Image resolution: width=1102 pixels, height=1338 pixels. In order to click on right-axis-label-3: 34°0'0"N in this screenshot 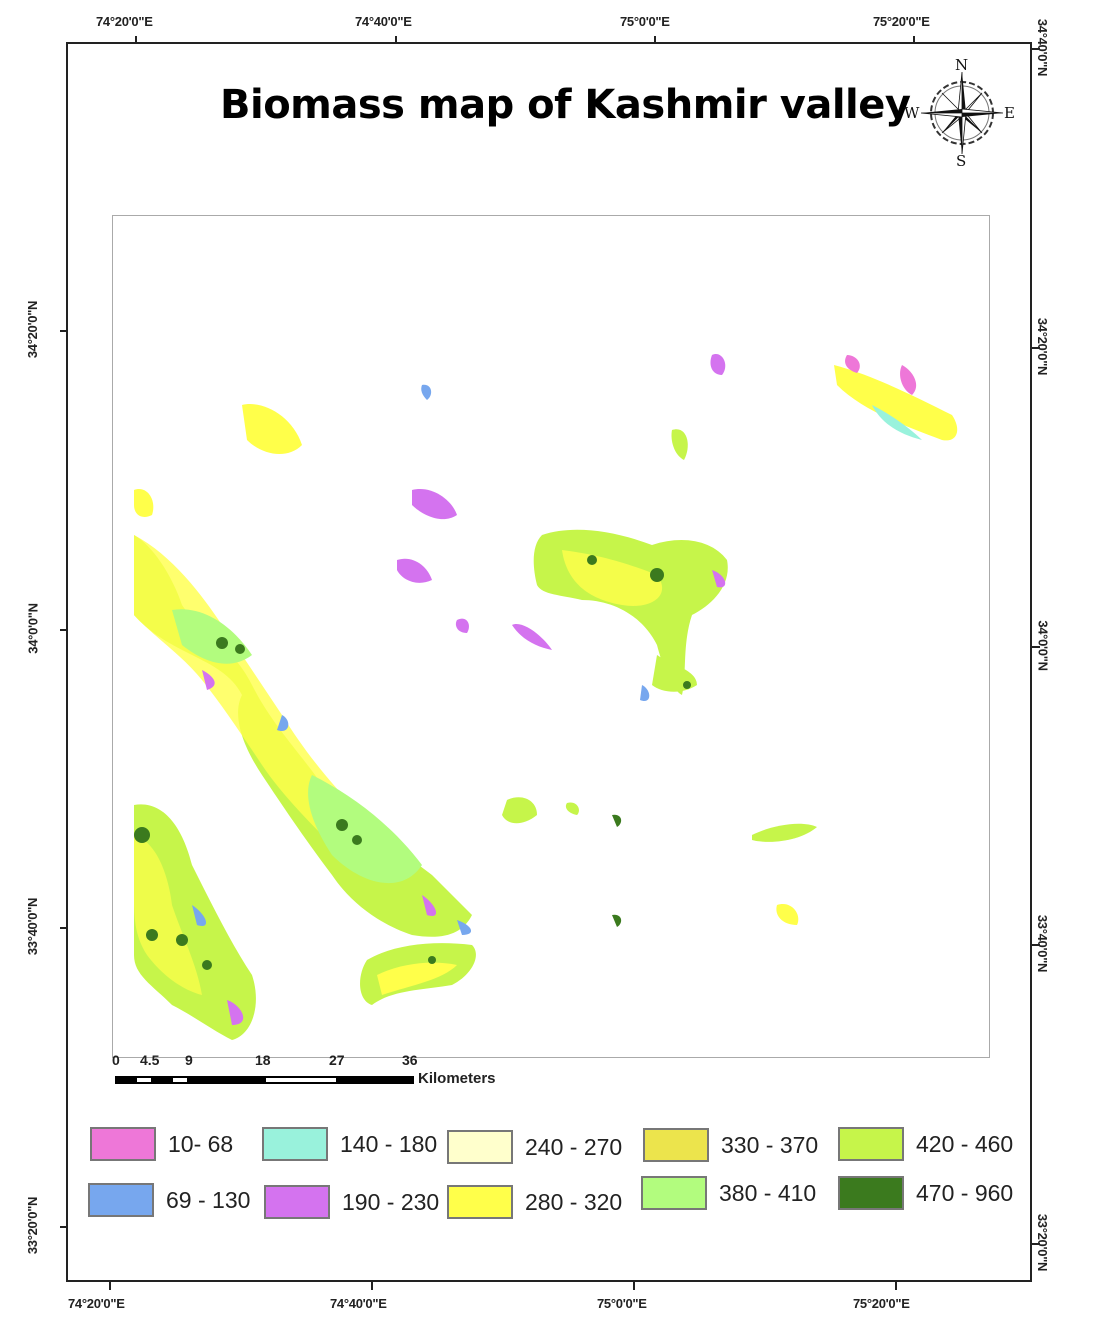, I will do `click(1043, 645)`.